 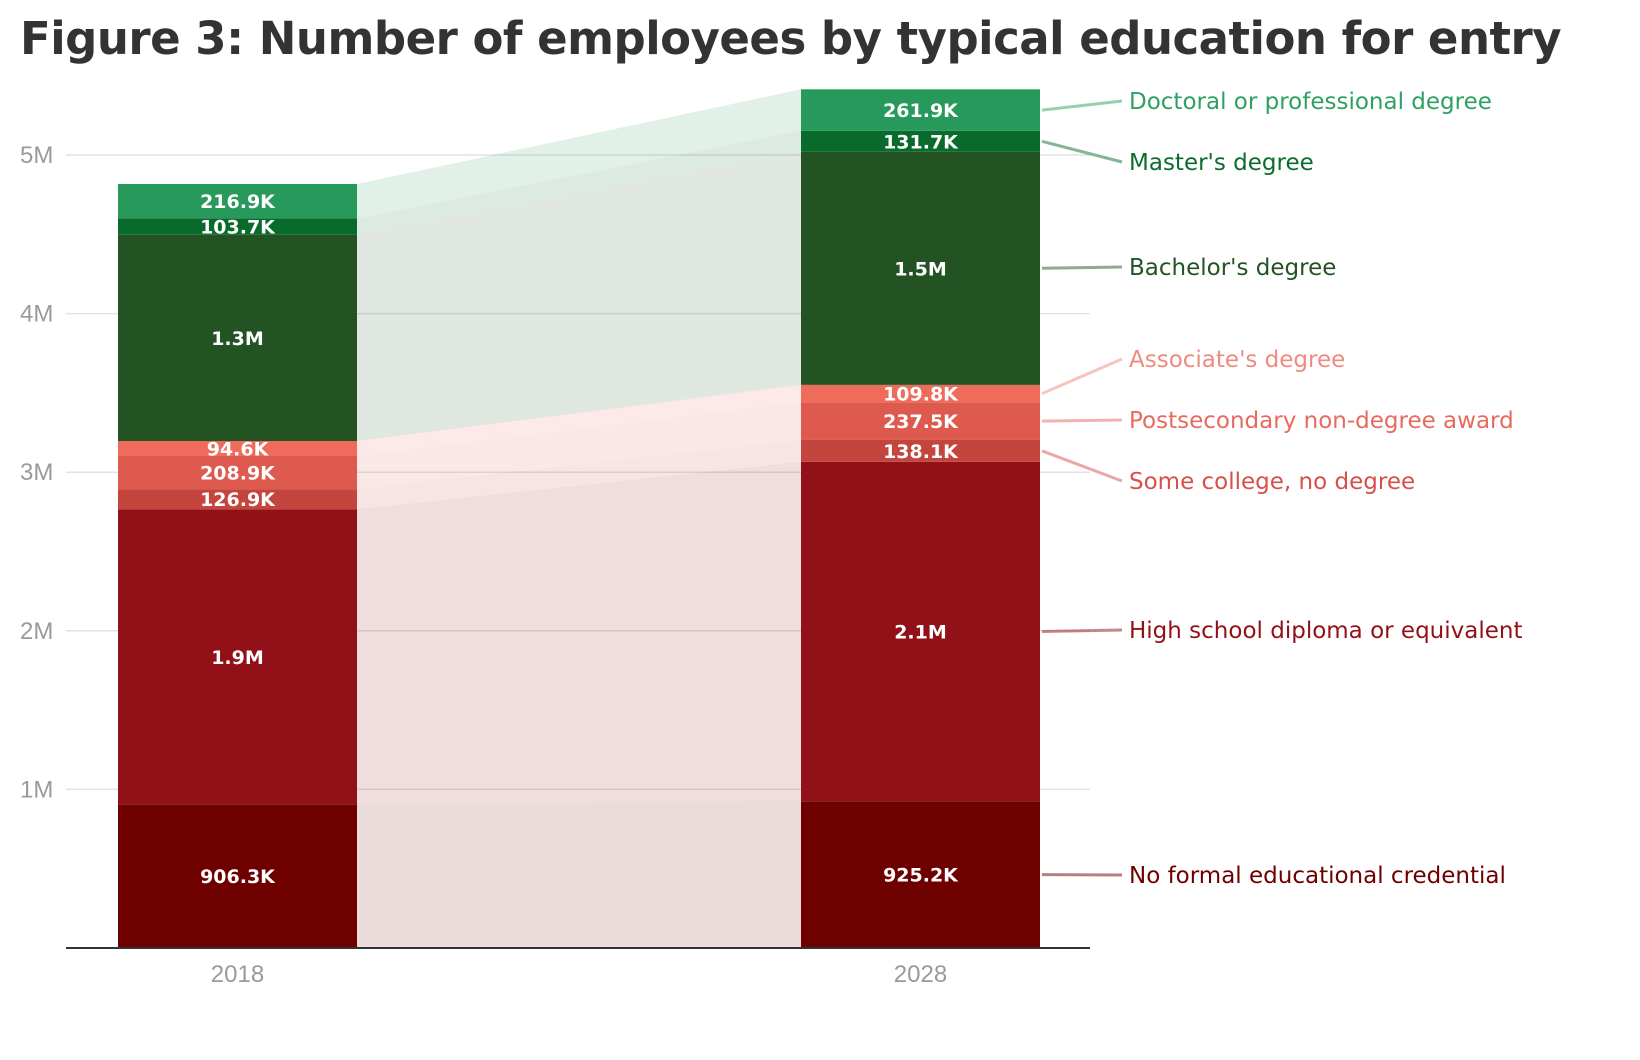 I want to click on segment-value-label: 1.3M, so click(x=237, y=339).